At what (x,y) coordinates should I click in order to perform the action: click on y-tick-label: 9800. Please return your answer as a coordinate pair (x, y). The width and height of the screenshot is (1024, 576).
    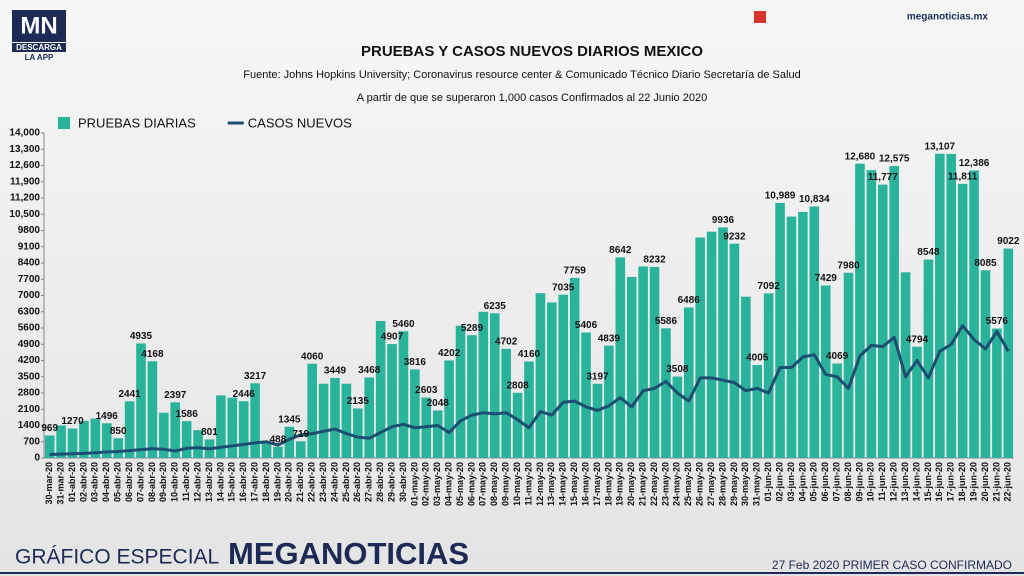
    Looking at the image, I should click on (29, 230).